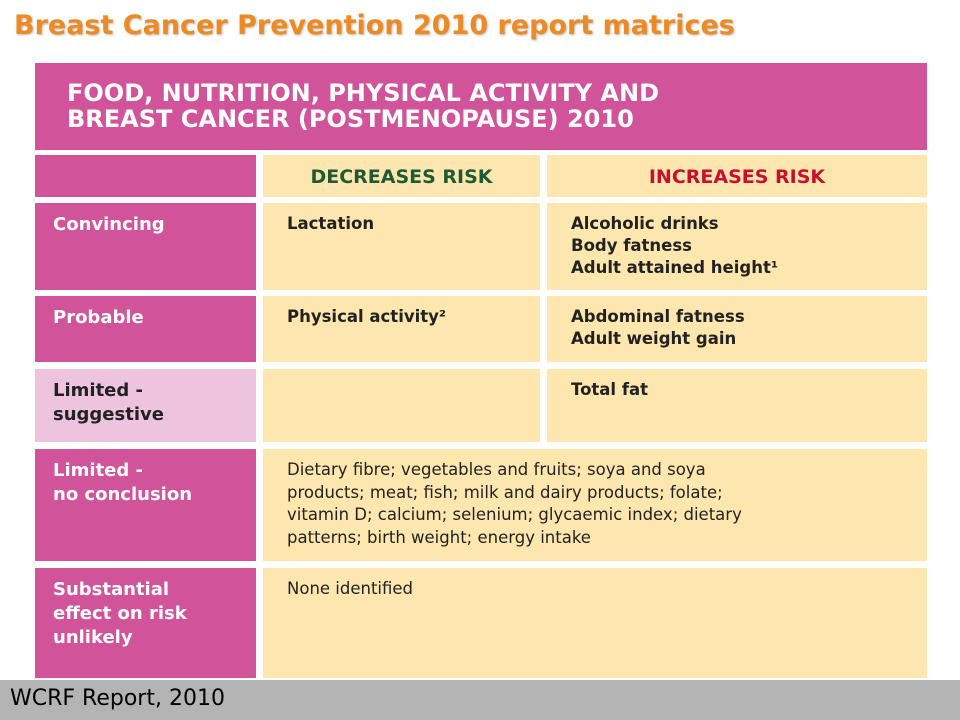 This screenshot has height=720, width=960. I want to click on text-line: suggestive, so click(108, 414).